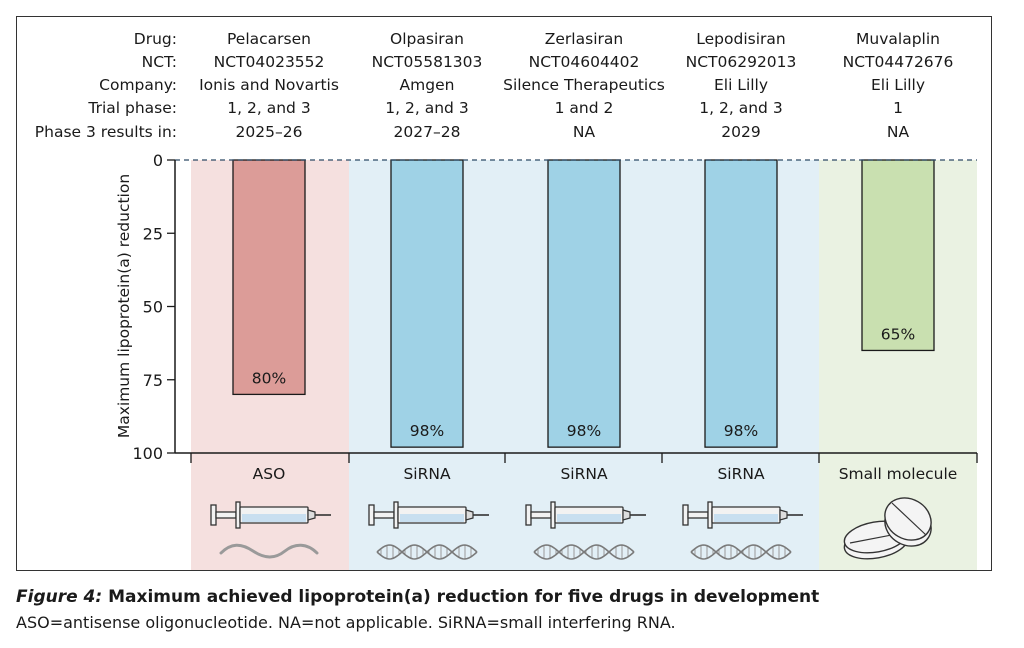  What do you see at coordinates (584, 85) in the screenshot?
I see `company-name: Silence Therapeutics` at bounding box center [584, 85].